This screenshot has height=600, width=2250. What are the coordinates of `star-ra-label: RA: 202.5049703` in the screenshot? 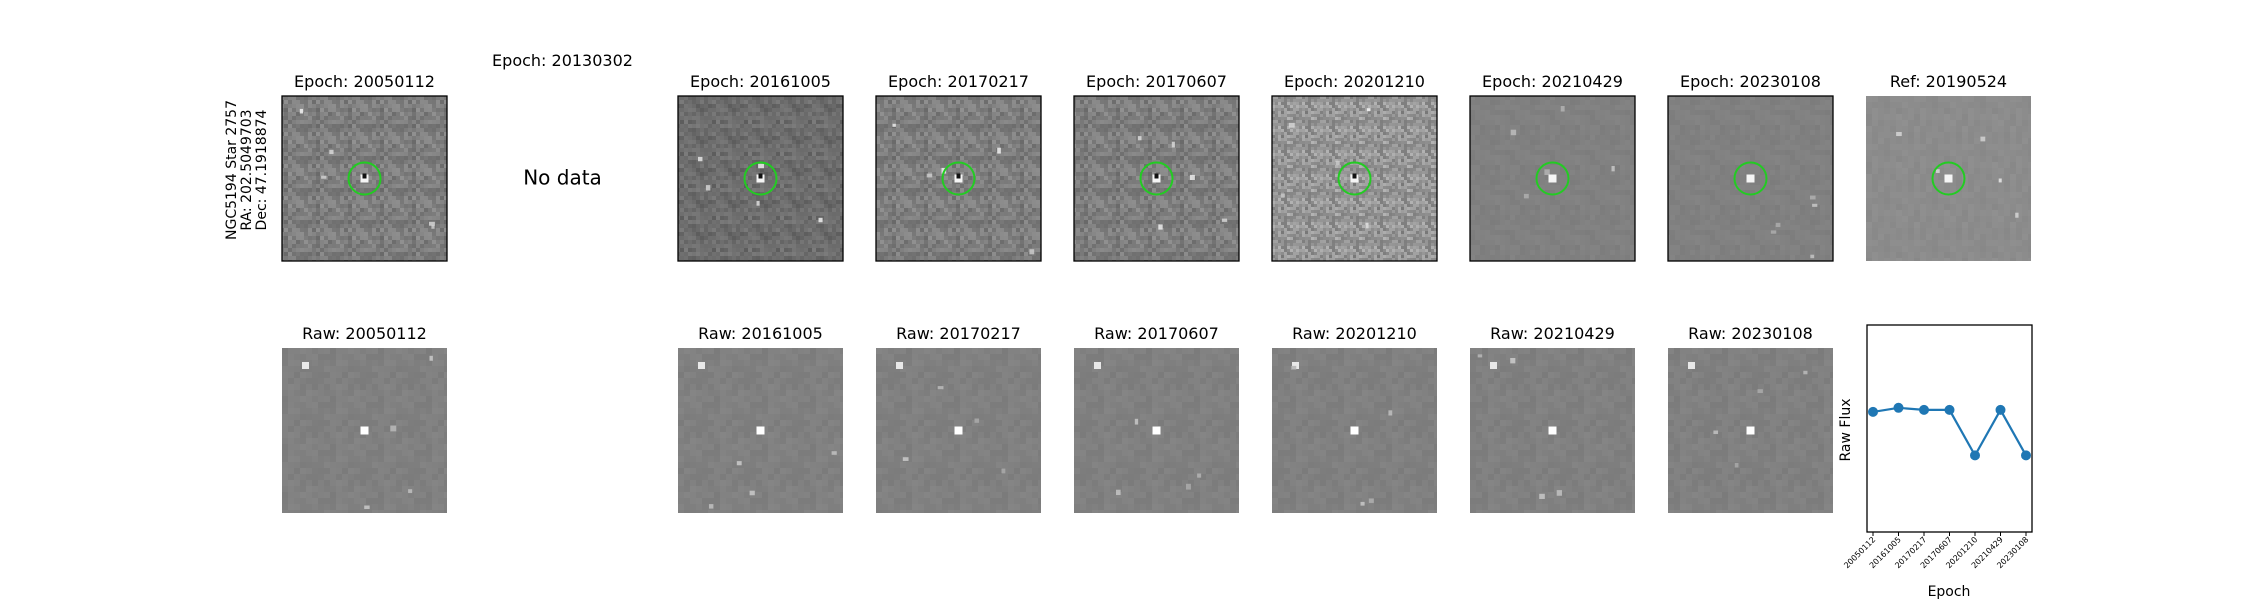 It's located at (247, 169).